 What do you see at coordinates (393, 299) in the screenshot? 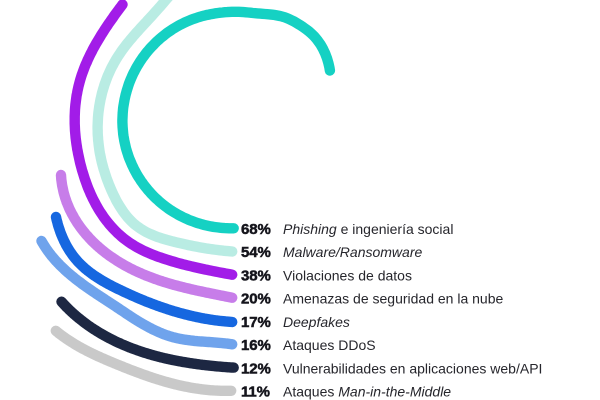
I see `svg-text:Amenazas de seguridad en la nu: Amenazas de seguridad en la nube` at bounding box center [393, 299].